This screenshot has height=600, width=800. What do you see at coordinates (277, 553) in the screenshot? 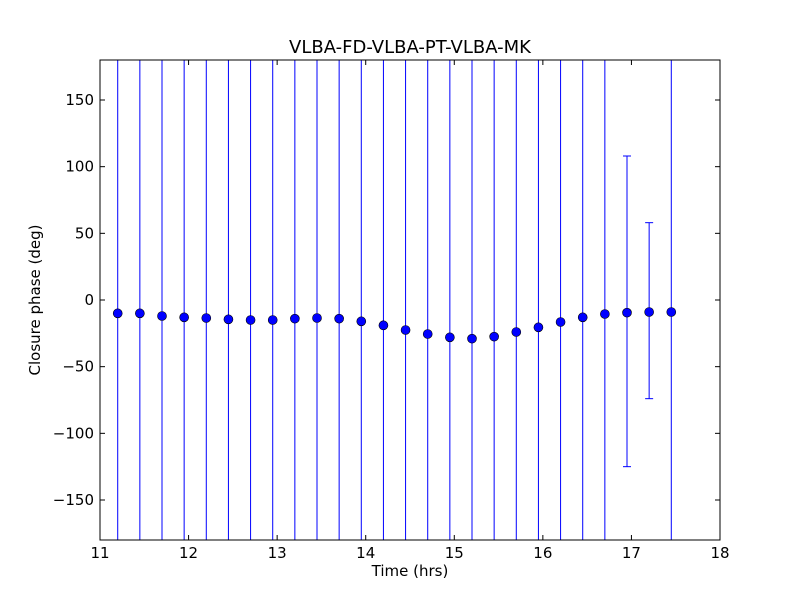
I see `x-tick-label: 13` at bounding box center [277, 553].